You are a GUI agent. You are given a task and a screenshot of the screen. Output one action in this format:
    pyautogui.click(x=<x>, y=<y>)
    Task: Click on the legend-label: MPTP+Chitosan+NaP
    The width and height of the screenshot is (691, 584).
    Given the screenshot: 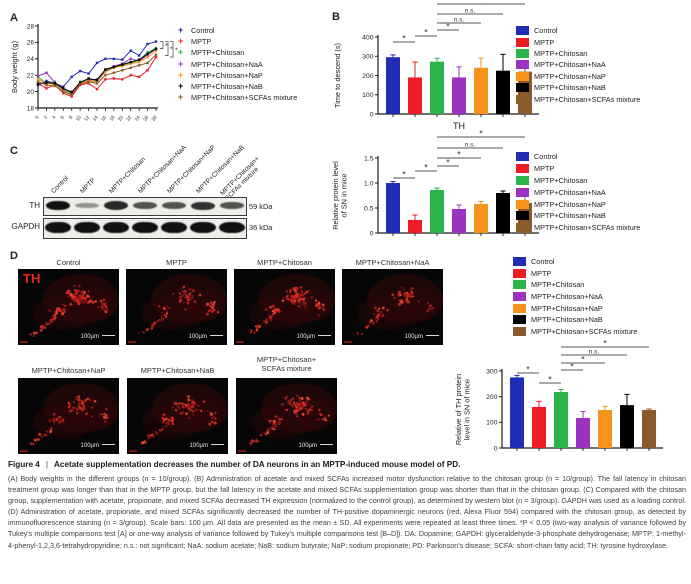 What is the action you would take?
    pyautogui.click(x=567, y=308)
    